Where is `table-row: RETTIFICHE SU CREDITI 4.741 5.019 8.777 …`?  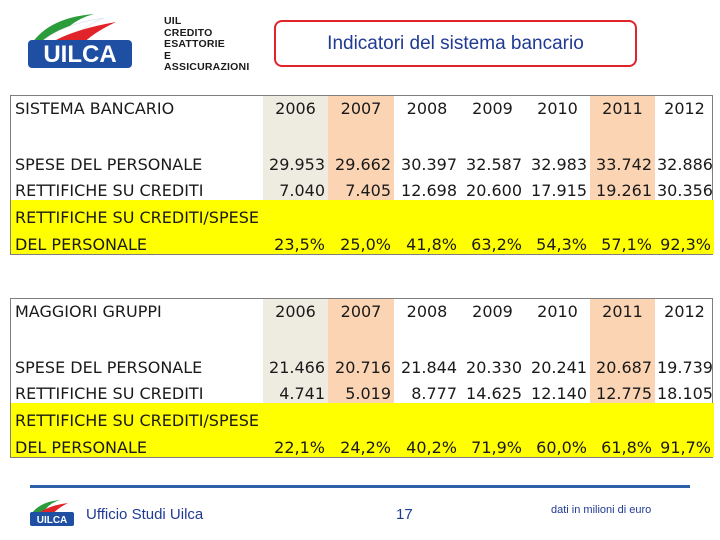 table-row: RETTIFICHE SU CREDITI 4.741 5.019 8.777 … is located at coordinates (362, 390).